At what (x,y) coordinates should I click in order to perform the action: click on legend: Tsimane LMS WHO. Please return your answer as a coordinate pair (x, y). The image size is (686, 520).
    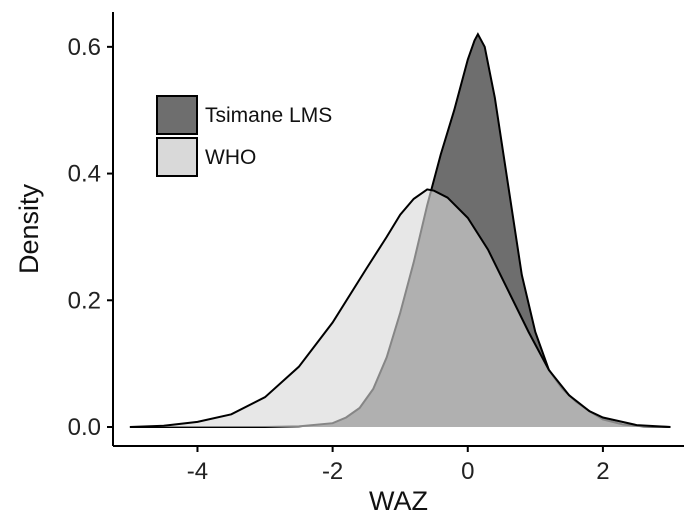
    Looking at the image, I should click on (244, 136).